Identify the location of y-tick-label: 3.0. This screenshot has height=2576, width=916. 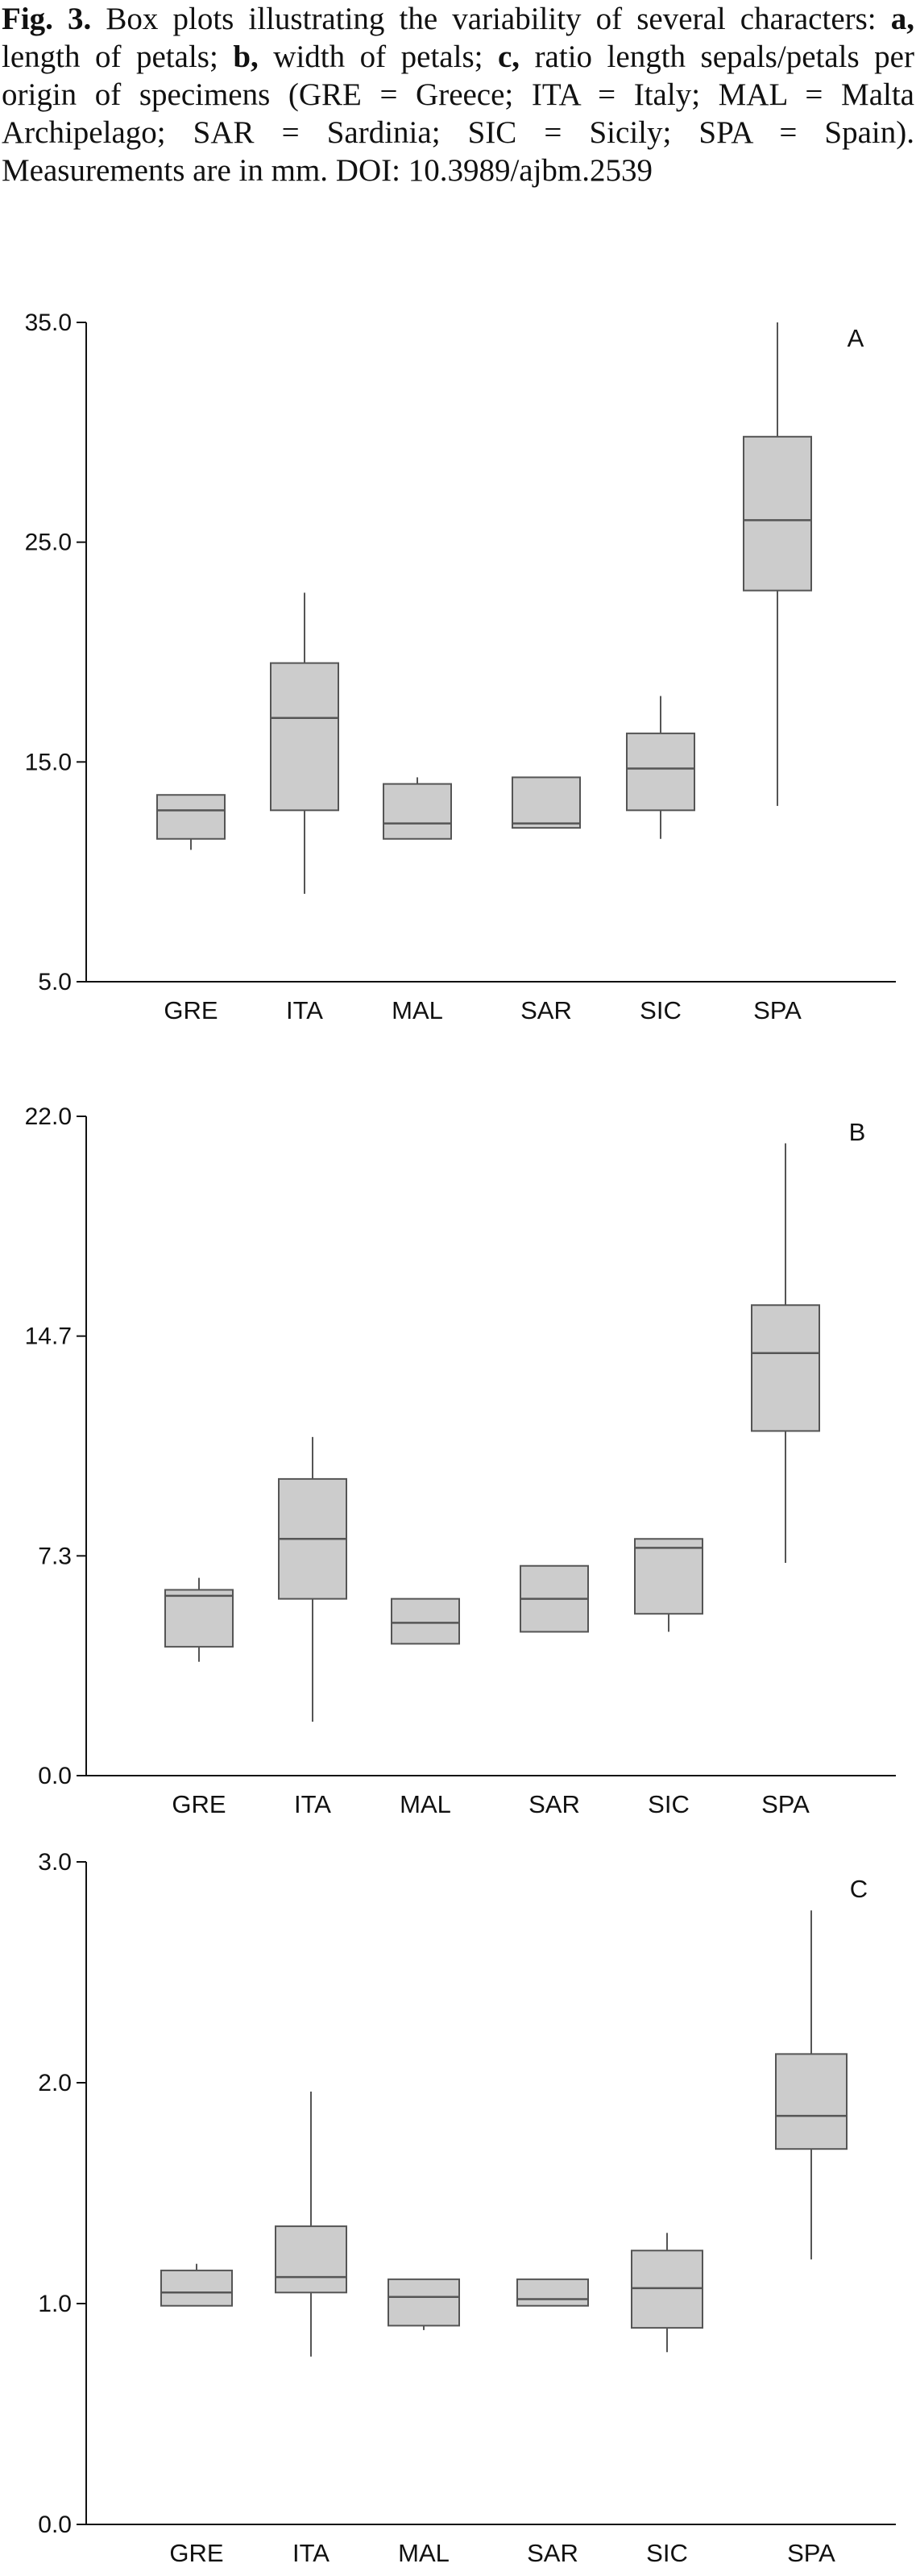
(55, 1862).